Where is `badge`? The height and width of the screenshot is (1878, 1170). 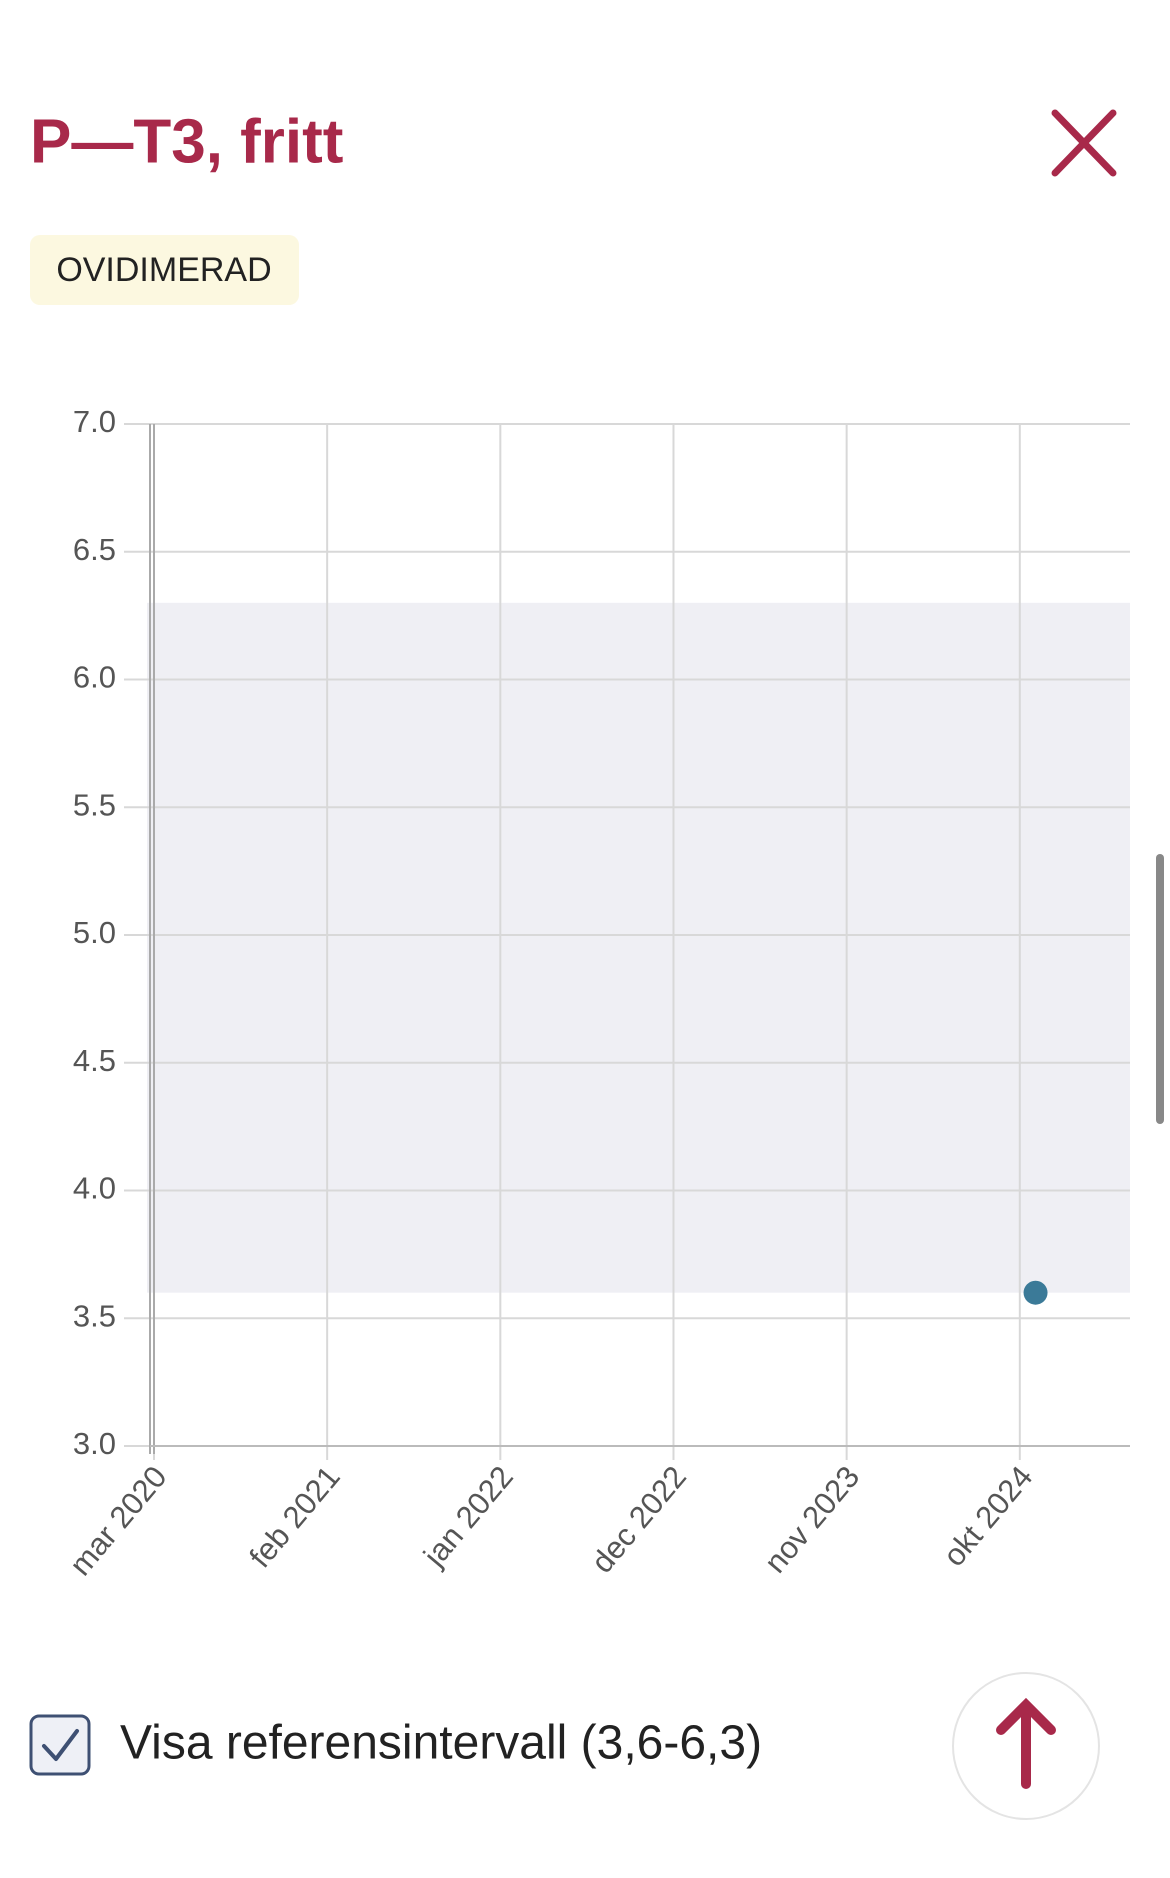 badge is located at coordinates (164, 270).